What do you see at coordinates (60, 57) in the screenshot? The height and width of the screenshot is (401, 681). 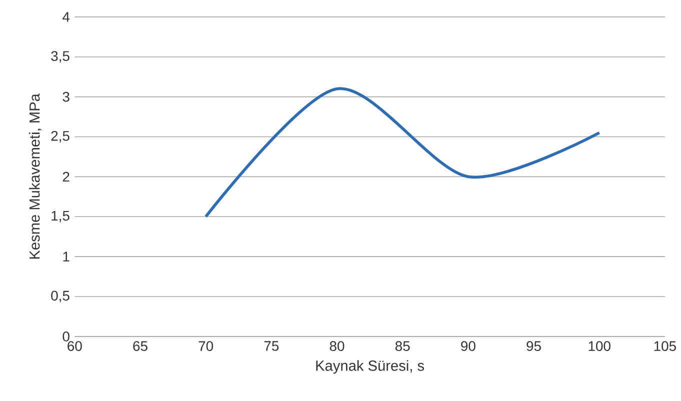 I see `y-tick-label: 3,5` at bounding box center [60, 57].